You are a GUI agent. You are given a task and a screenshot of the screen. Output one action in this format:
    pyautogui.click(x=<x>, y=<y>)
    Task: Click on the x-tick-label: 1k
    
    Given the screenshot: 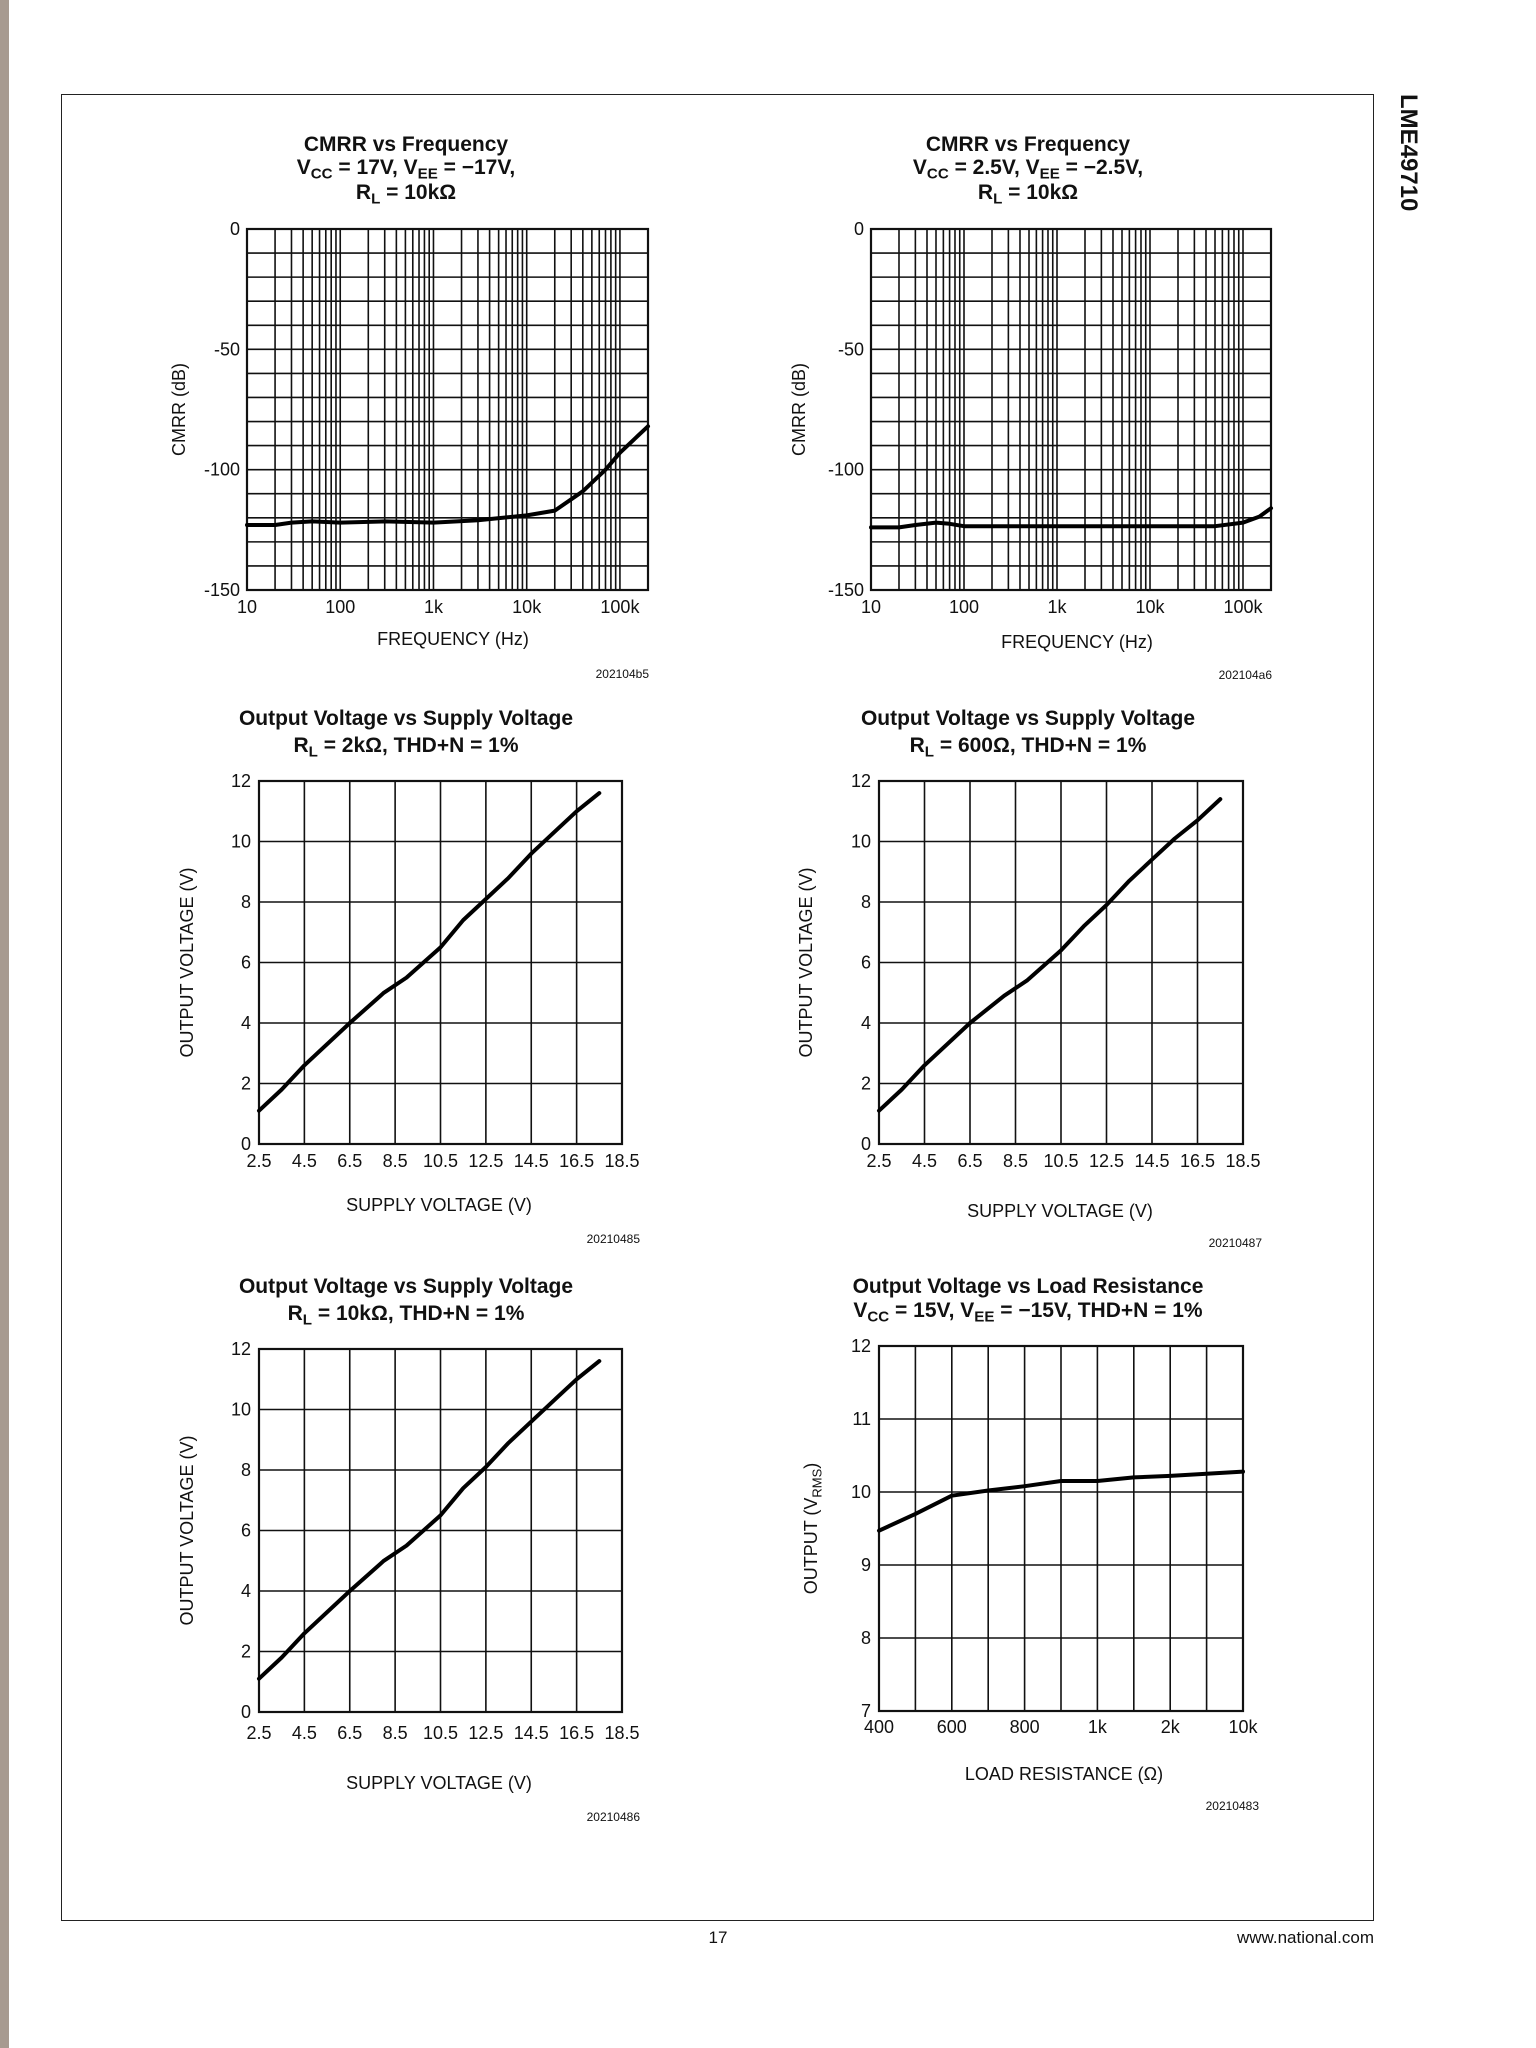 What is the action you would take?
    pyautogui.click(x=434, y=607)
    